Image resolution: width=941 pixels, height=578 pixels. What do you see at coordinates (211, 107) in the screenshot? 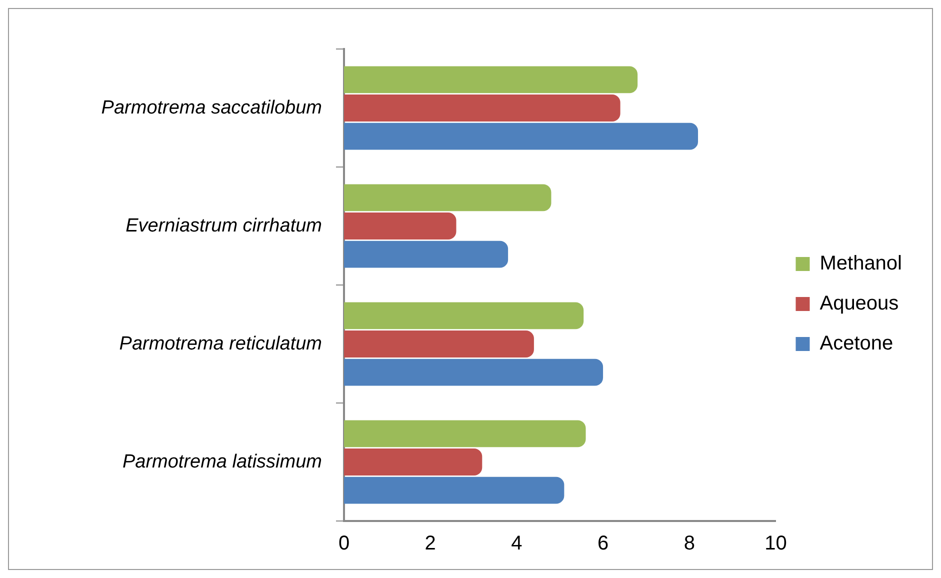
I see `y-tick-label: Parmotrema saccatilobum` at bounding box center [211, 107].